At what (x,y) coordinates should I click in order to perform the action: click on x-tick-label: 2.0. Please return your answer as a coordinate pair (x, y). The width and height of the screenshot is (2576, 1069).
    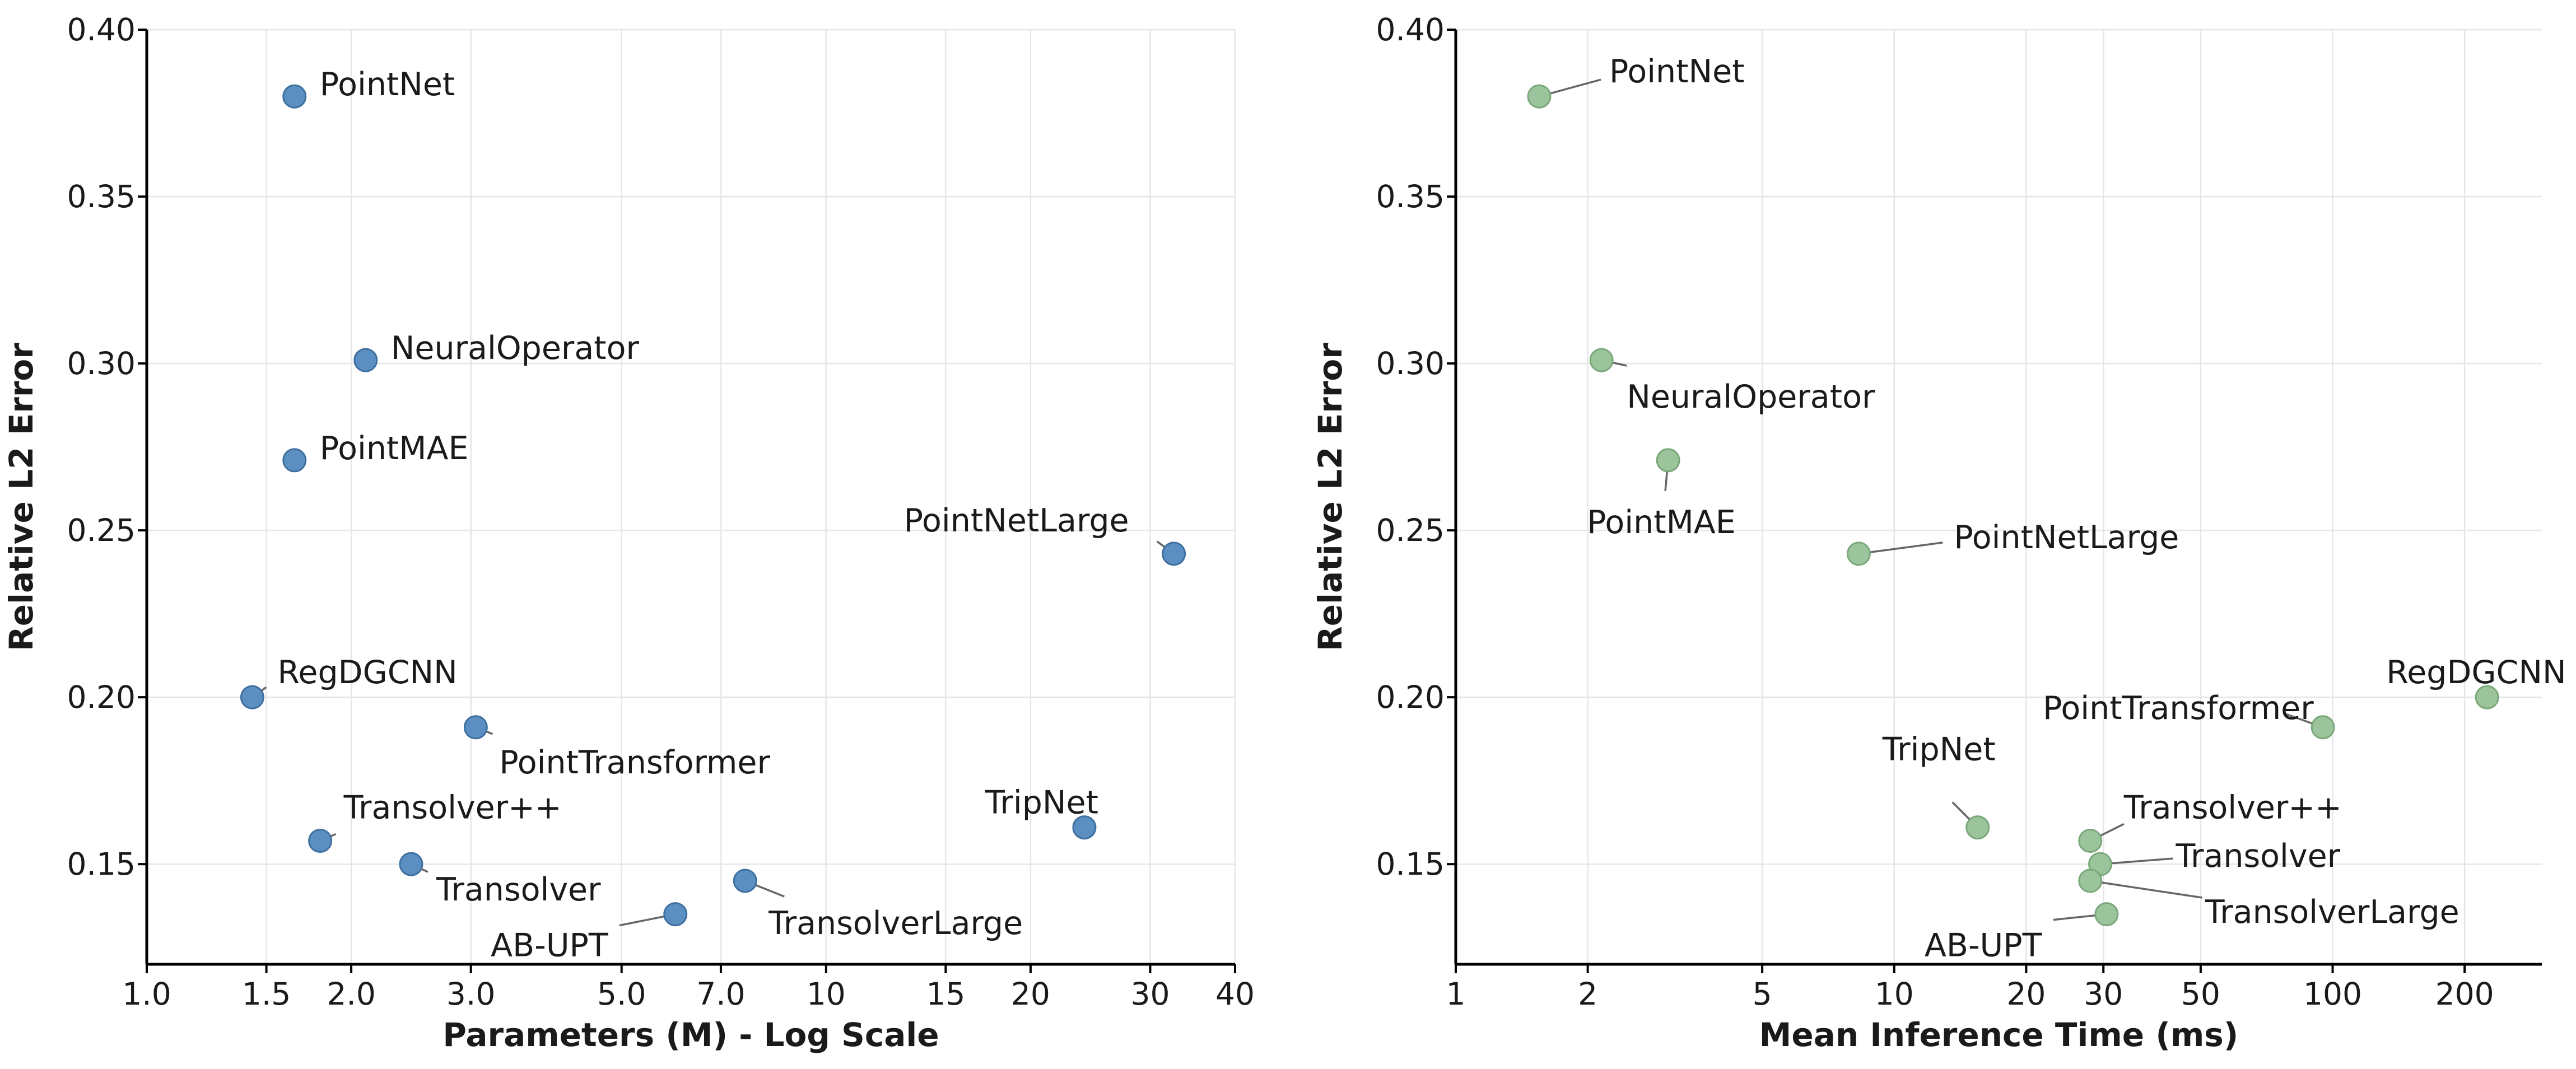
    Looking at the image, I should click on (351, 994).